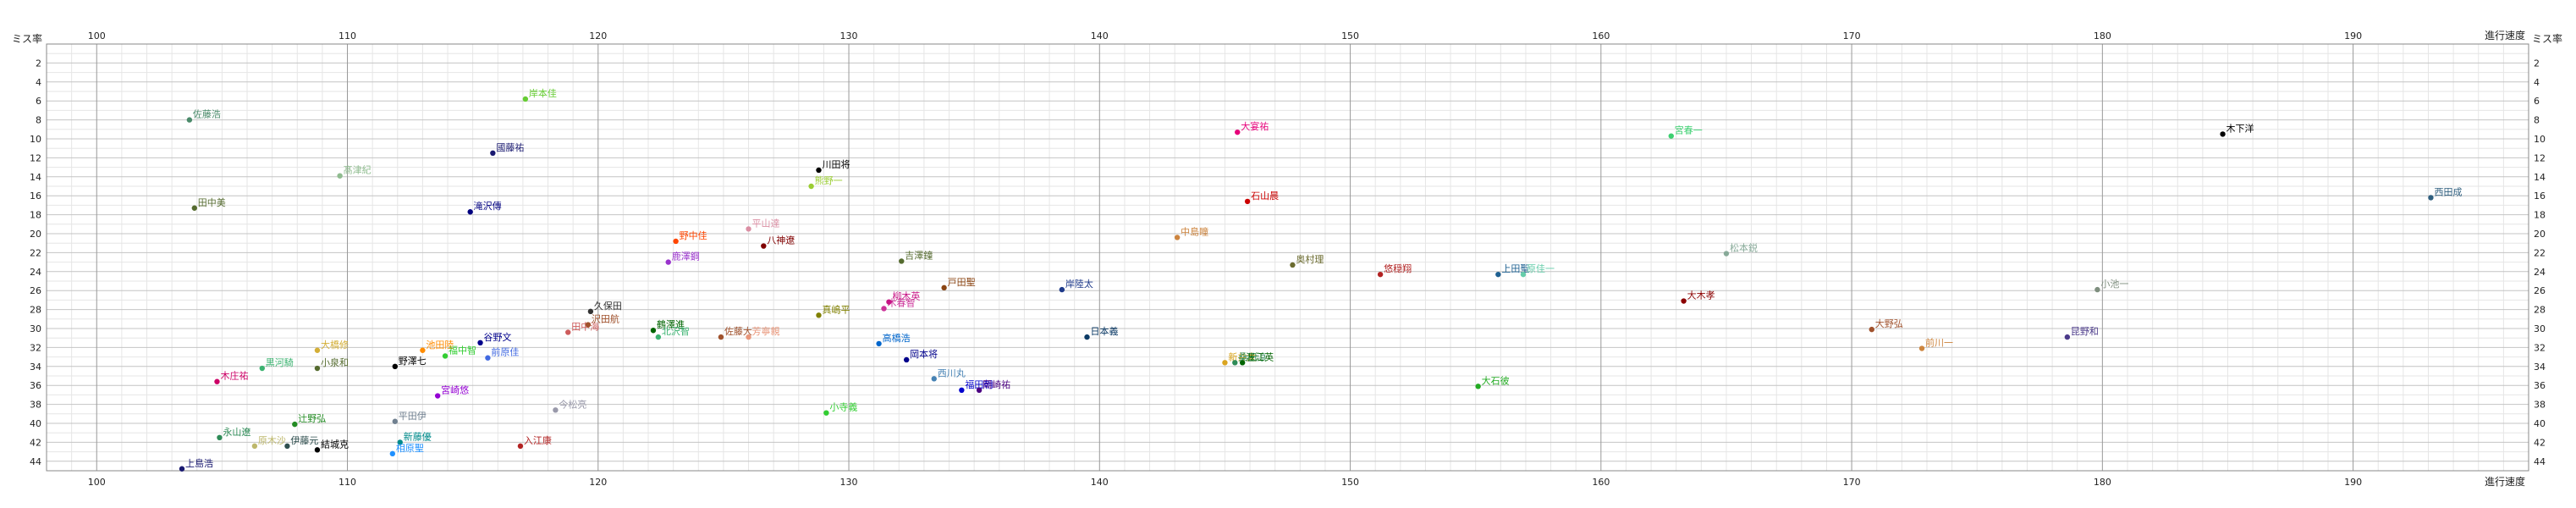 The height and width of the screenshot is (508, 2576). I want to click on point-label: 大橋修, so click(335, 345).